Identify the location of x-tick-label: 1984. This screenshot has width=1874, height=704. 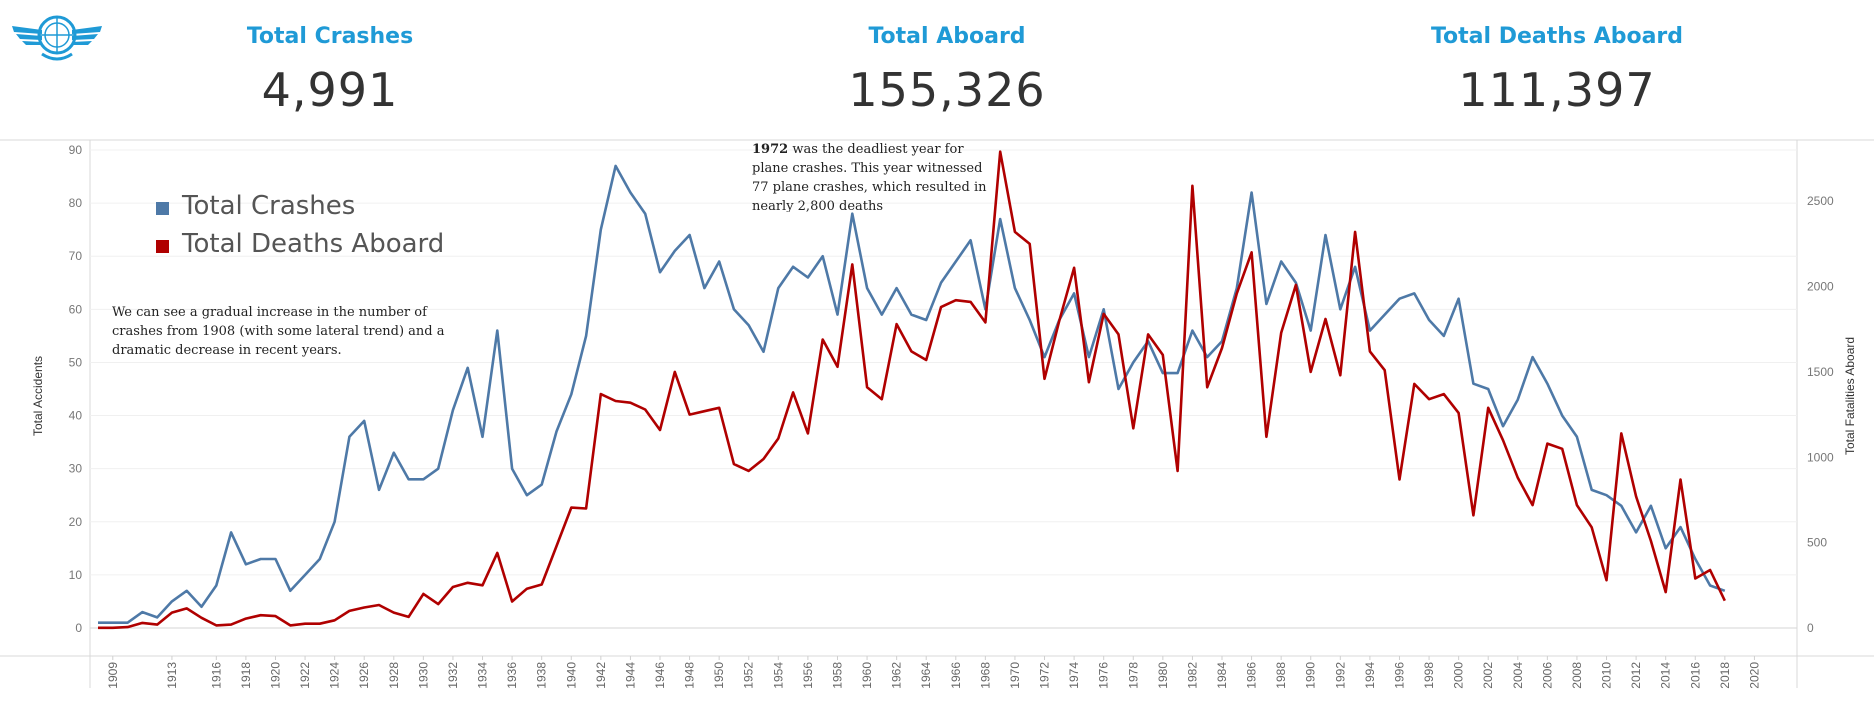
(1222, 675).